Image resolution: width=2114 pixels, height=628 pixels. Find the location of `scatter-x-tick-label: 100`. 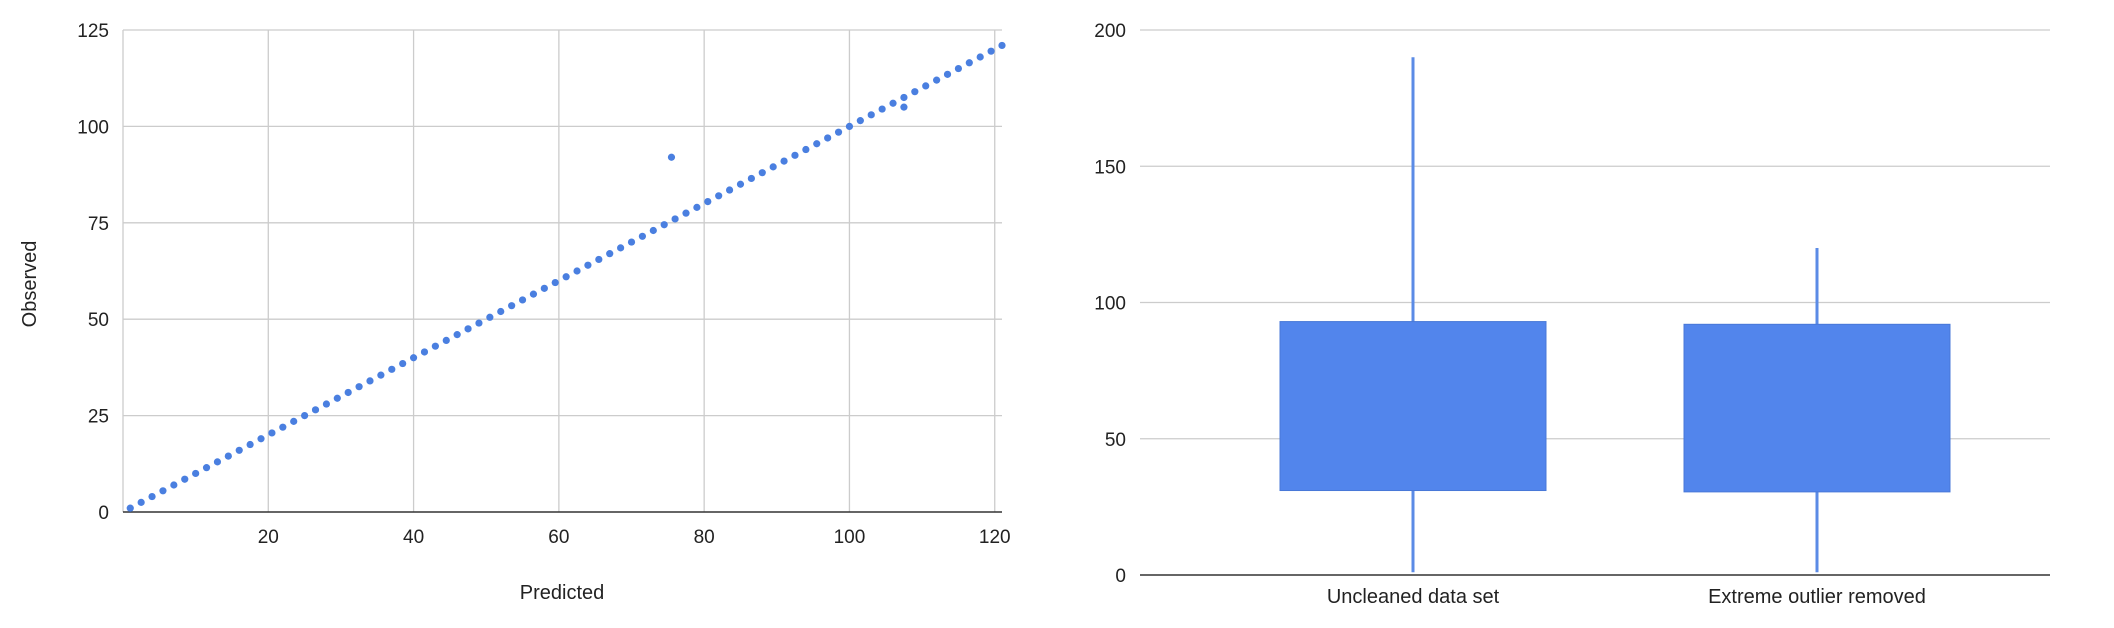

scatter-x-tick-label: 100 is located at coordinates (850, 537).